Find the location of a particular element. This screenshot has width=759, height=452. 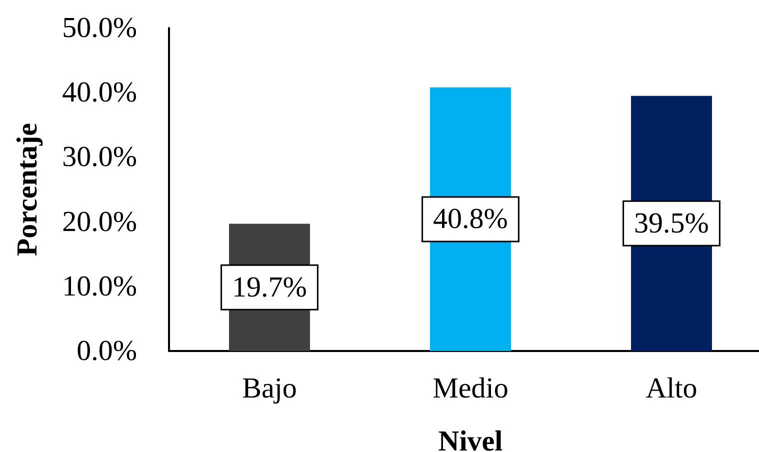

data-label: 39.5% is located at coordinates (671, 223).